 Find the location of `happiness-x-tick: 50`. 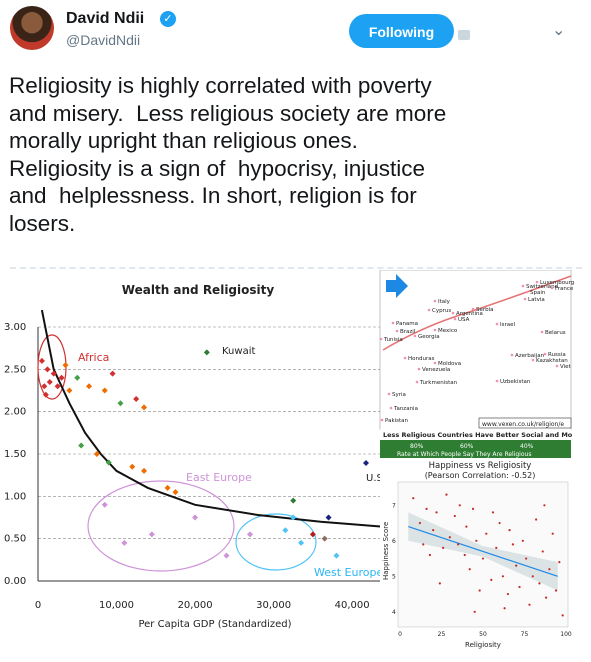

happiness-x-tick: 50 is located at coordinates (483, 634).